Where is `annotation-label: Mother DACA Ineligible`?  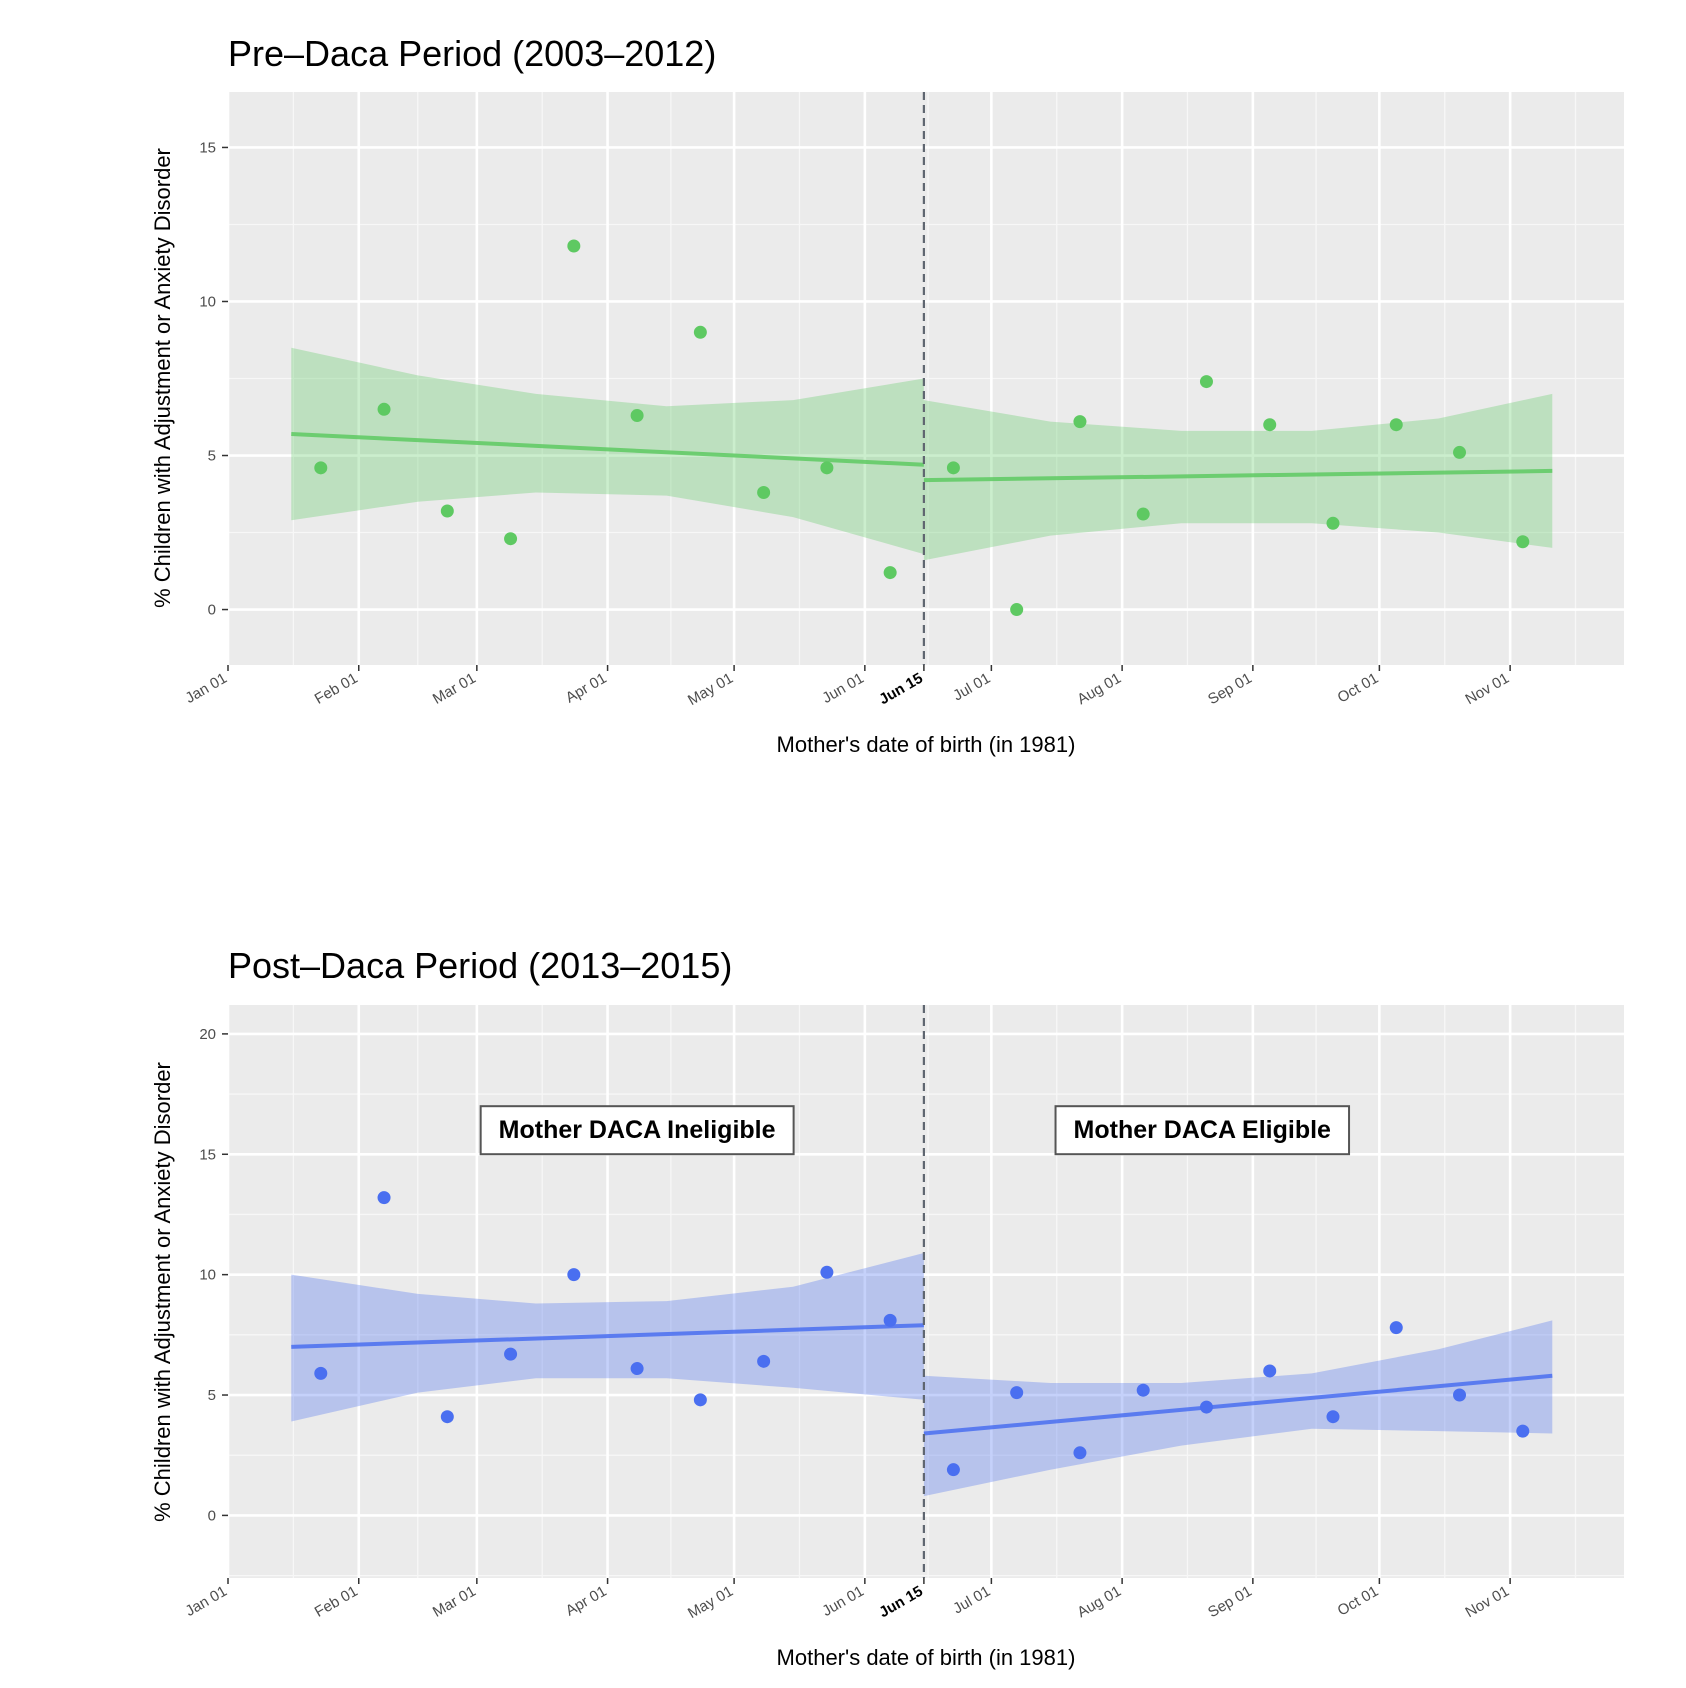 annotation-label: Mother DACA Ineligible is located at coordinates (637, 1130).